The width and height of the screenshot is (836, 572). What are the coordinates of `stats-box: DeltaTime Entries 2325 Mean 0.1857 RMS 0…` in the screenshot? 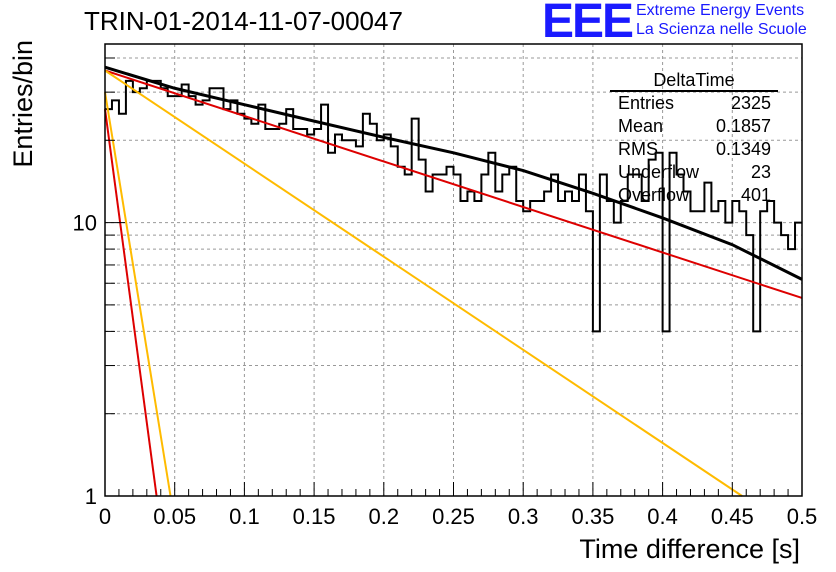 It's located at (694, 139).